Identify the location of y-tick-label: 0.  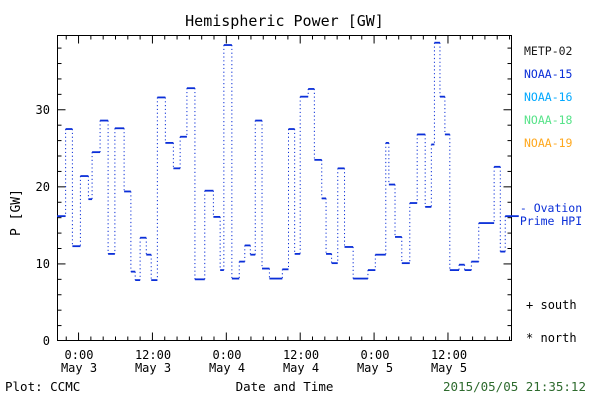
(46, 341).